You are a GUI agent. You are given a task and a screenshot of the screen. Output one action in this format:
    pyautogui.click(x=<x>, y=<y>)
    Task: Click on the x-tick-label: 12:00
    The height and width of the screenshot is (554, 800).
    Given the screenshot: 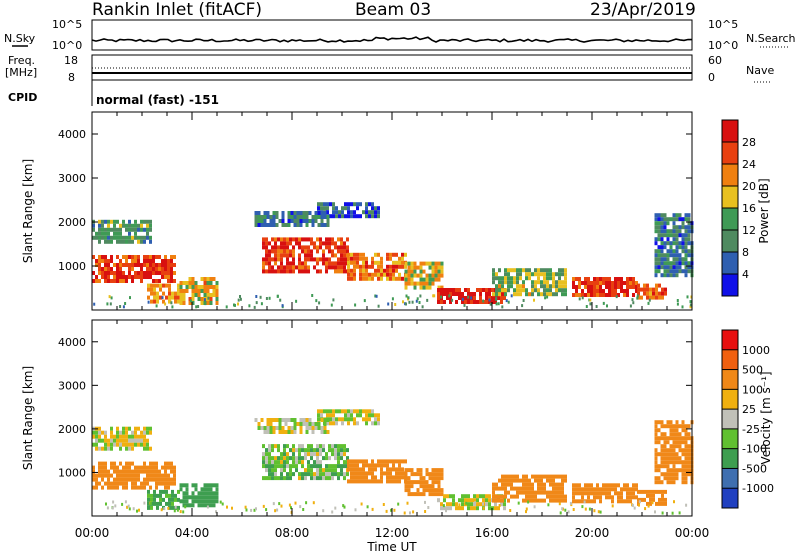 What is the action you would take?
    pyautogui.click(x=392, y=533)
    